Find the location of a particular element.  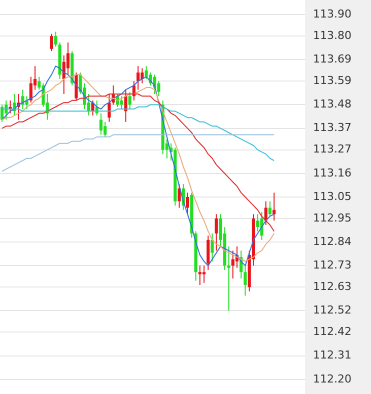

y-tick-label: 112.20 is located at coordinates (332, 379).